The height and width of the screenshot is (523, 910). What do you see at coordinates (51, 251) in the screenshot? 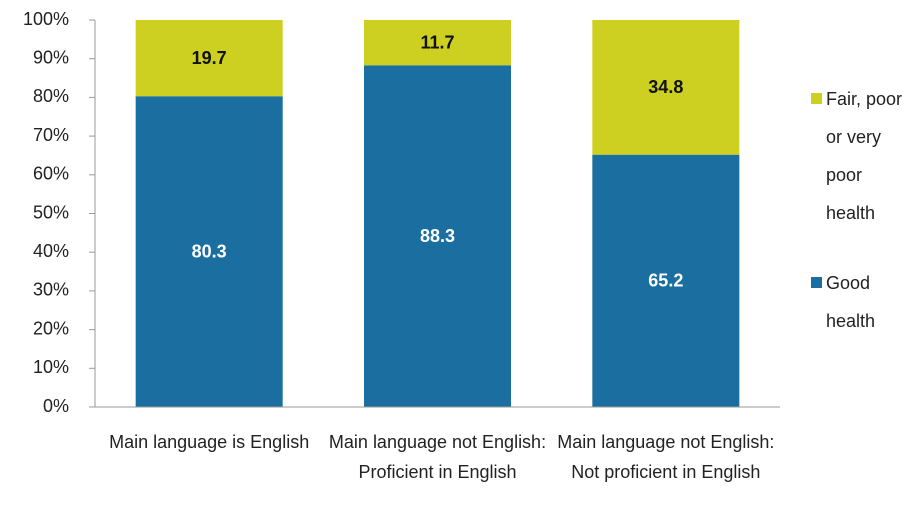
I see `y-tick-label: 40%` at bounding box center [51, 251].